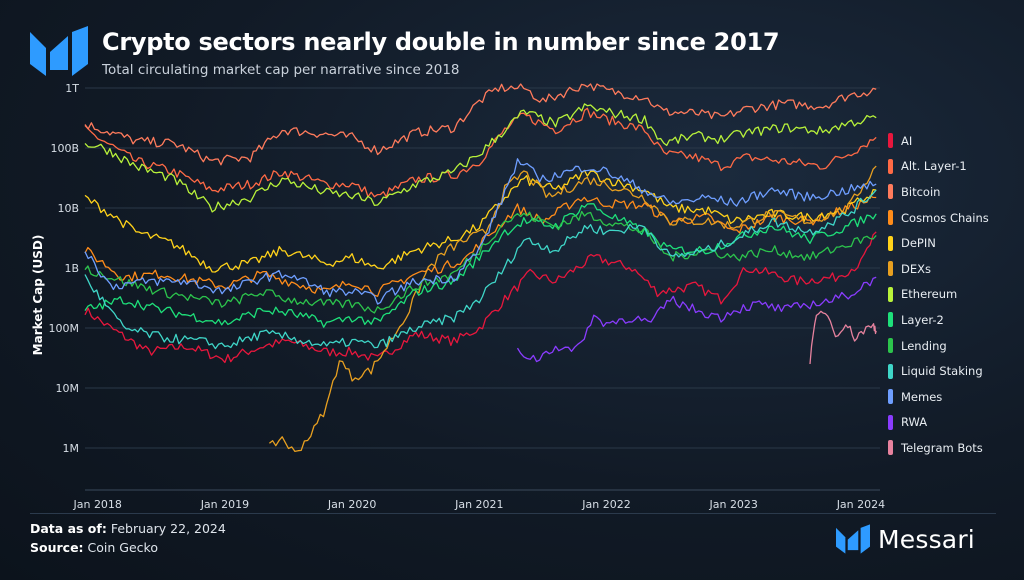 This screenshot has height=580, width=1024. What do you see at coordinates (57, 547) in the screenshot?
I see `source-label: Source:` at bounding box center [57, 547].